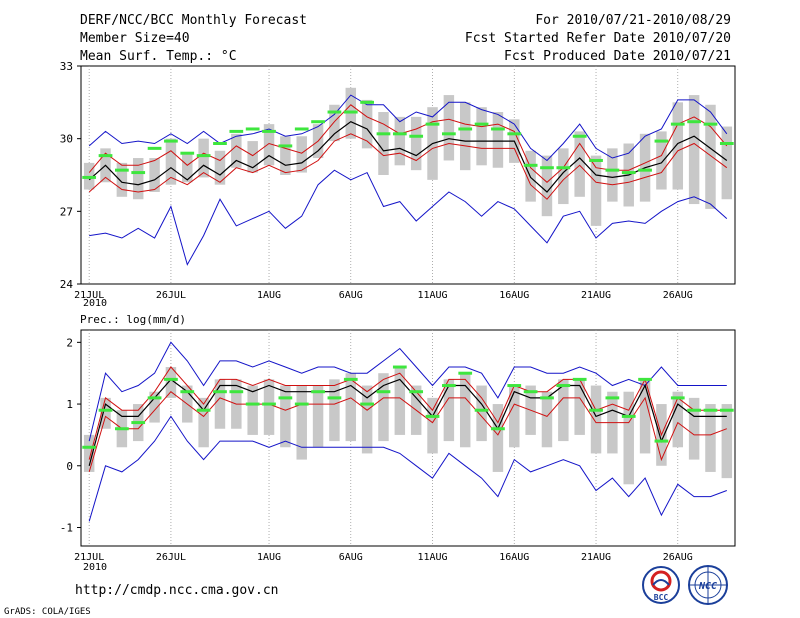 Image resolution: width=800 pixels, height=618 pixels. I want to click on y-tick-label: -1, so click(66, 527).